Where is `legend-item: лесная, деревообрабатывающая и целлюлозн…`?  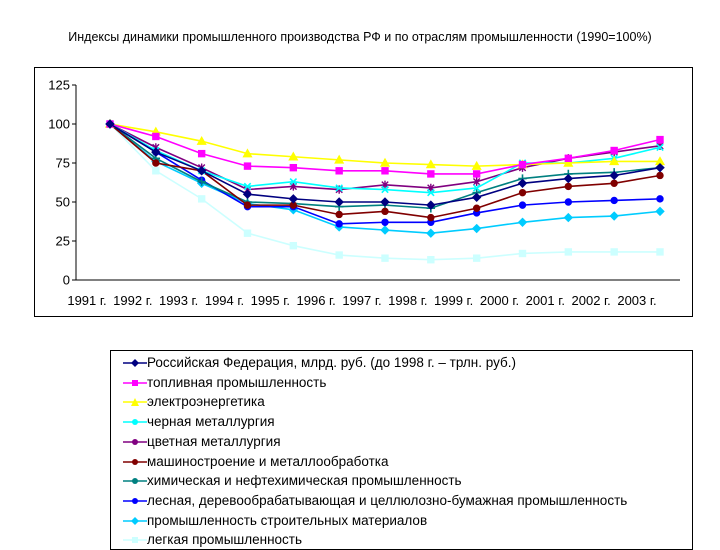
legend-item: лесная, деревообрабатывающая и целлюлозн… is located at coordinates (375, 501).